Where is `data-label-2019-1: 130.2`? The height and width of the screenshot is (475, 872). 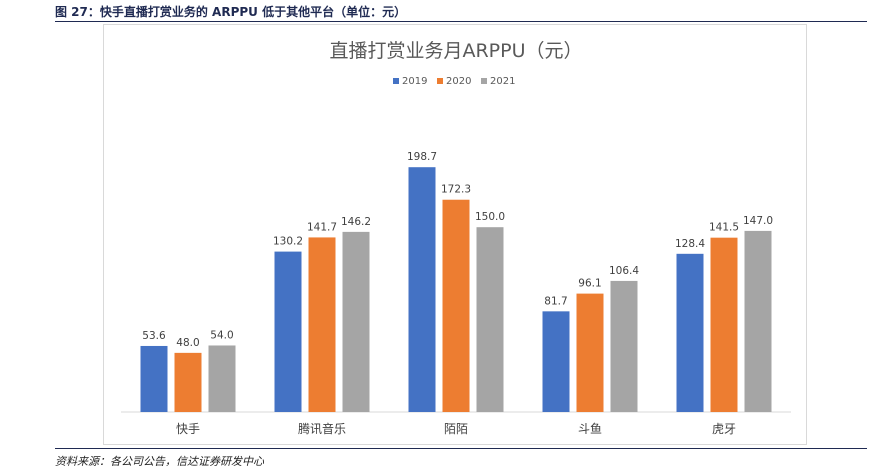 data-label-2019-1: 130.2 is located at coordinates (288, 242).